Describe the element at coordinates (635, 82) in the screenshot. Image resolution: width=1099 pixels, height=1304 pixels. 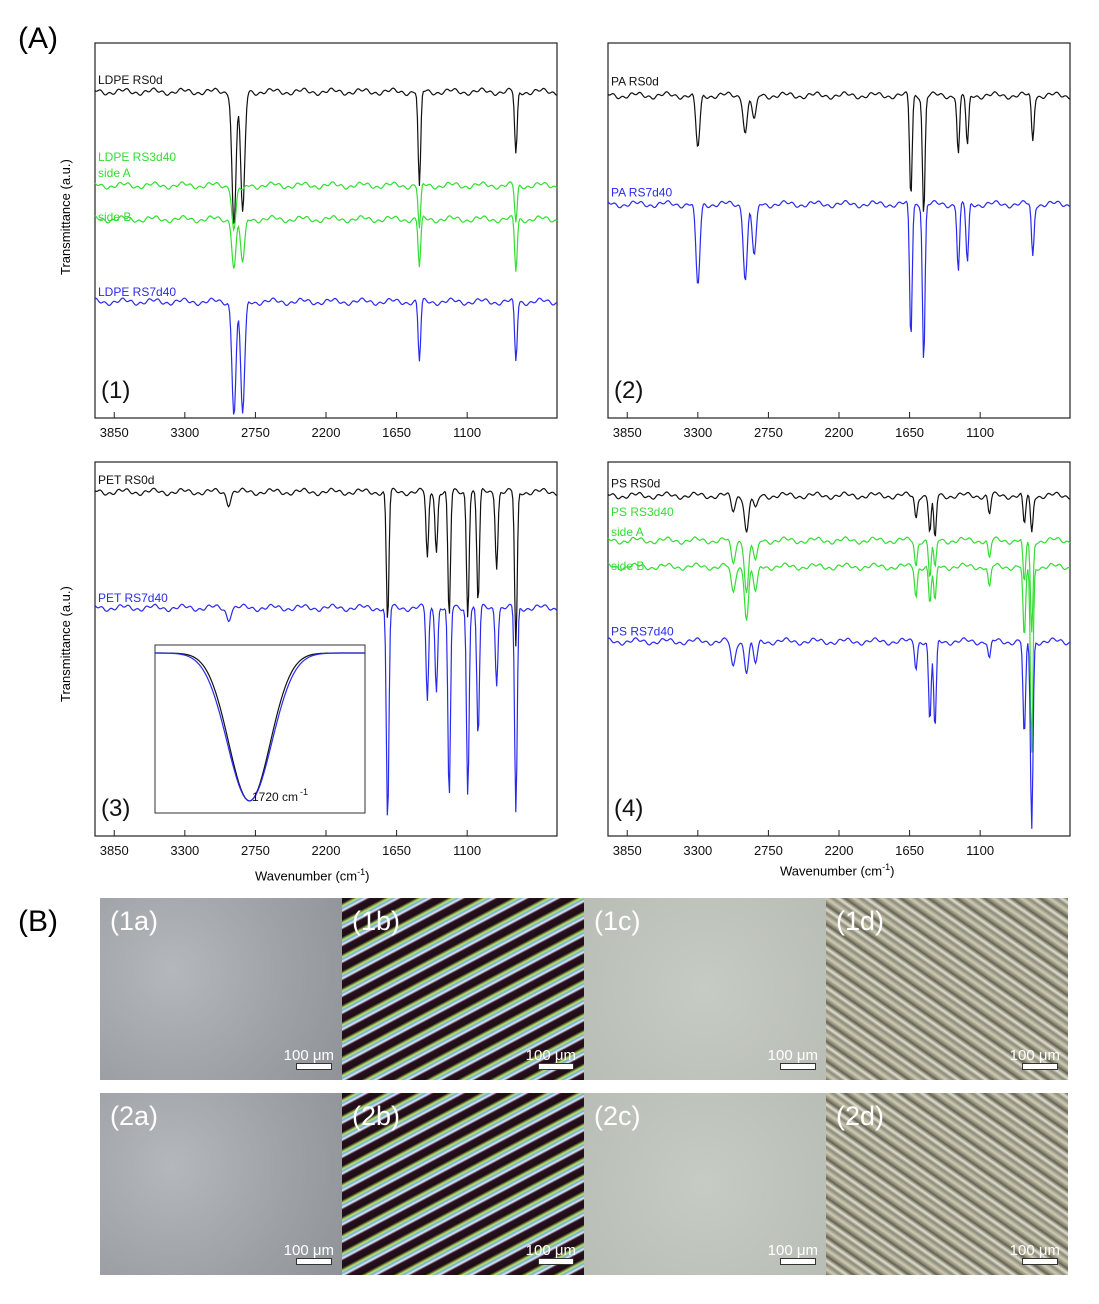
I see `series-label: PA RS0d` at that location.